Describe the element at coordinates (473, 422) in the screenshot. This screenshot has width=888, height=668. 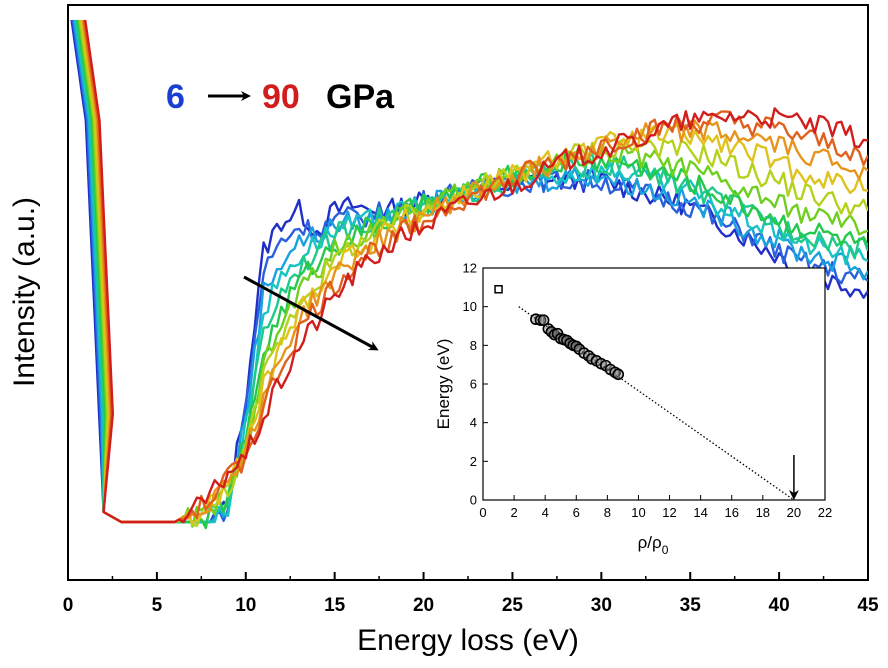
I see `inset-y-tick-label: 4` at that location.